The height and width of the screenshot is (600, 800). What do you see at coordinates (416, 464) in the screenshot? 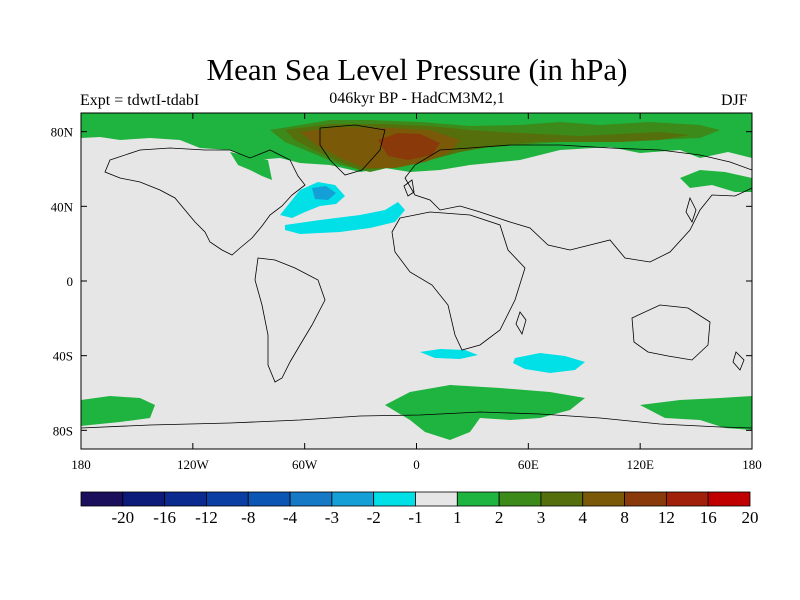
I see `x-tick-label: 0` at bounding box center [416, 464].